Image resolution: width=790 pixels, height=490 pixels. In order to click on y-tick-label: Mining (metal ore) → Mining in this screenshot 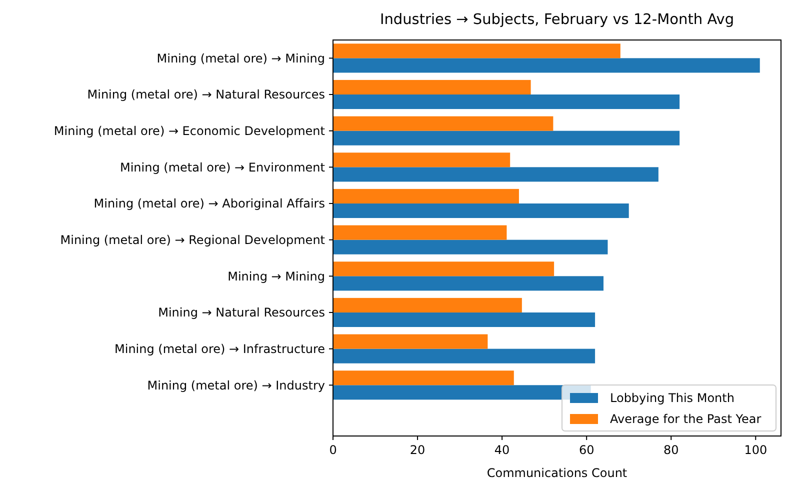, I will do `click(240, 58)`.